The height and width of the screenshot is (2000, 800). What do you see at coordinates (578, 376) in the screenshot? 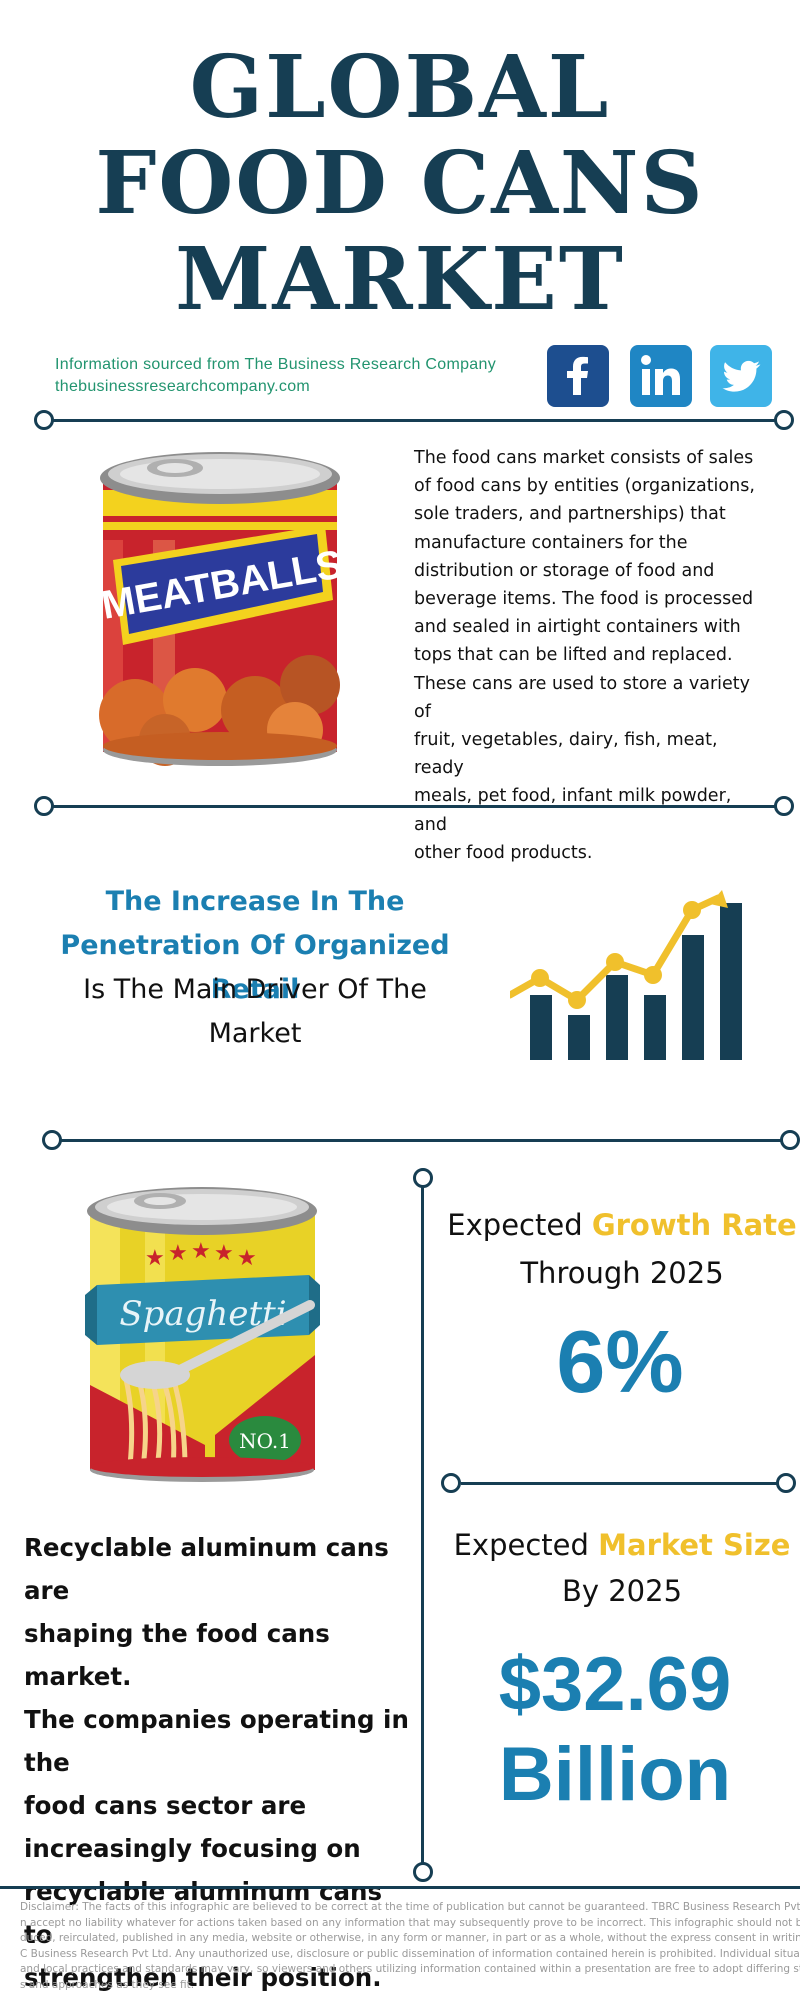
I see `facebook-icon` at bounding box center [578, 376].